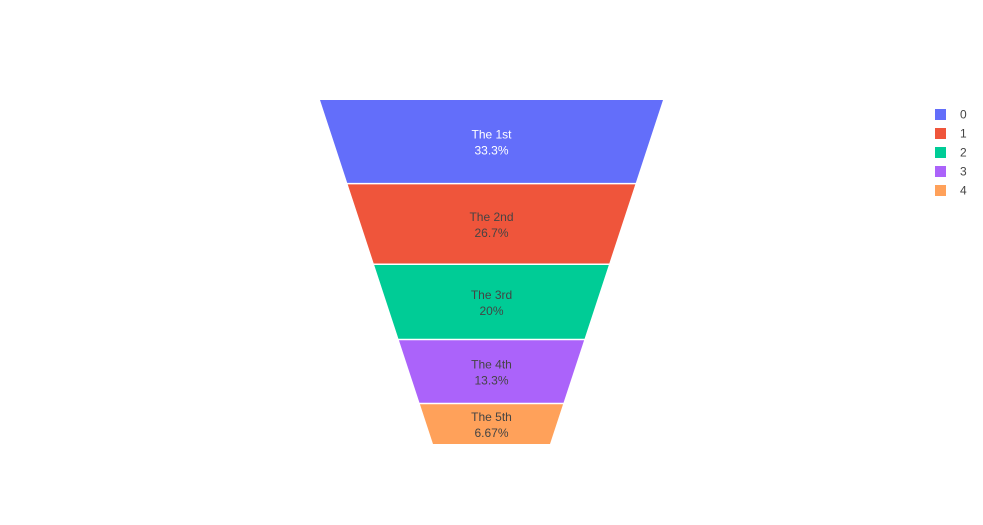  What do you see at coordinates (951, 153) in the screenshot?
I see `legend: 0 1 2 3 4` at bounding box center [951, 153].